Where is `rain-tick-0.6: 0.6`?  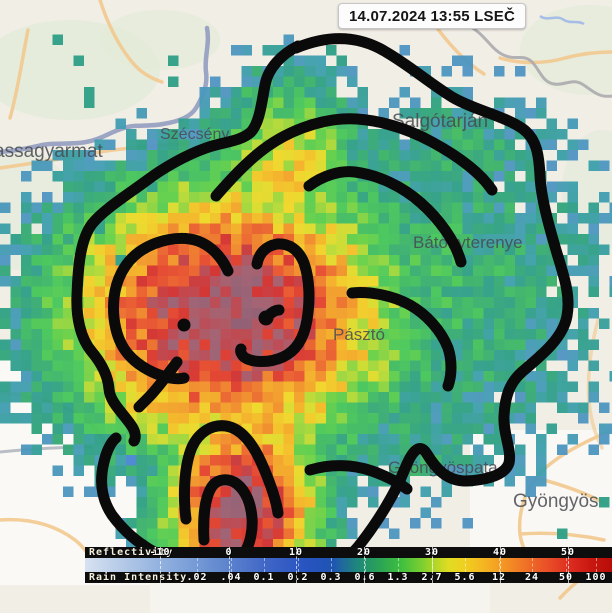 rain-tick-0.6: 0.6 is located at coordinates (365, 577).